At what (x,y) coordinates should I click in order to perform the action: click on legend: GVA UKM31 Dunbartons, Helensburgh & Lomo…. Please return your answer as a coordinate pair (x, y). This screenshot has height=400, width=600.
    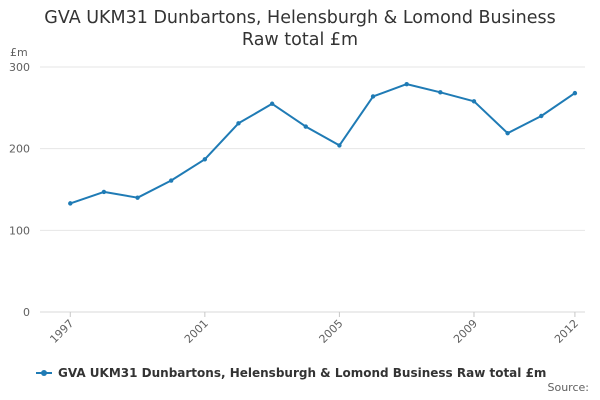
    Looking at the image, I should click on (291, 373).